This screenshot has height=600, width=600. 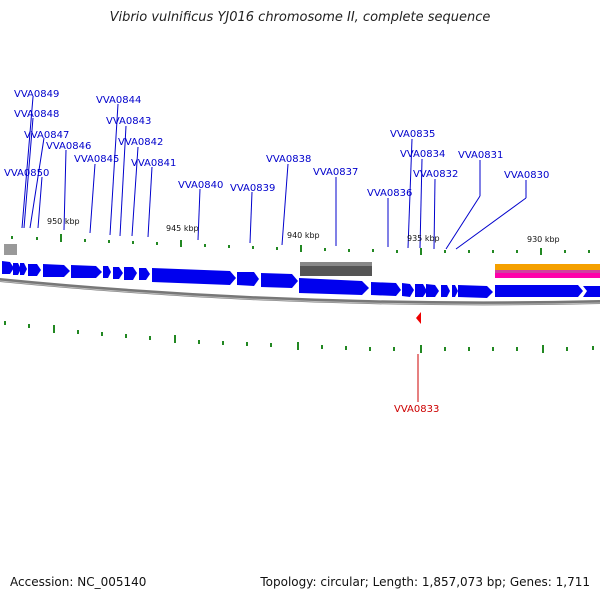 I want to click on feature-band-pink, so click(x=547, y=275).